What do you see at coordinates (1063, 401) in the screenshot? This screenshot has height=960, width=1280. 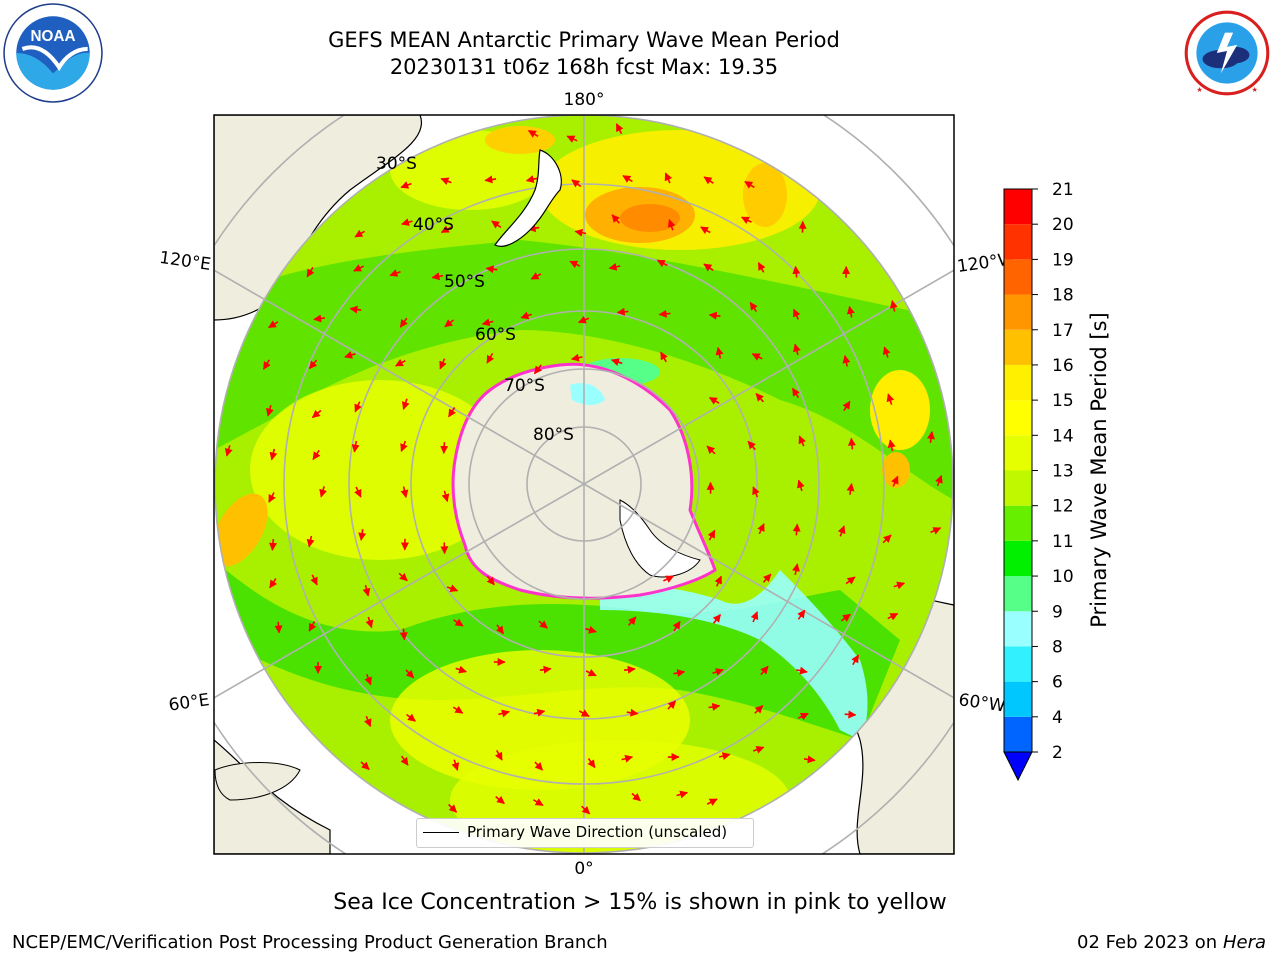 I see `colorbar-tick-label: 15` at bounding box center [1063, 401].